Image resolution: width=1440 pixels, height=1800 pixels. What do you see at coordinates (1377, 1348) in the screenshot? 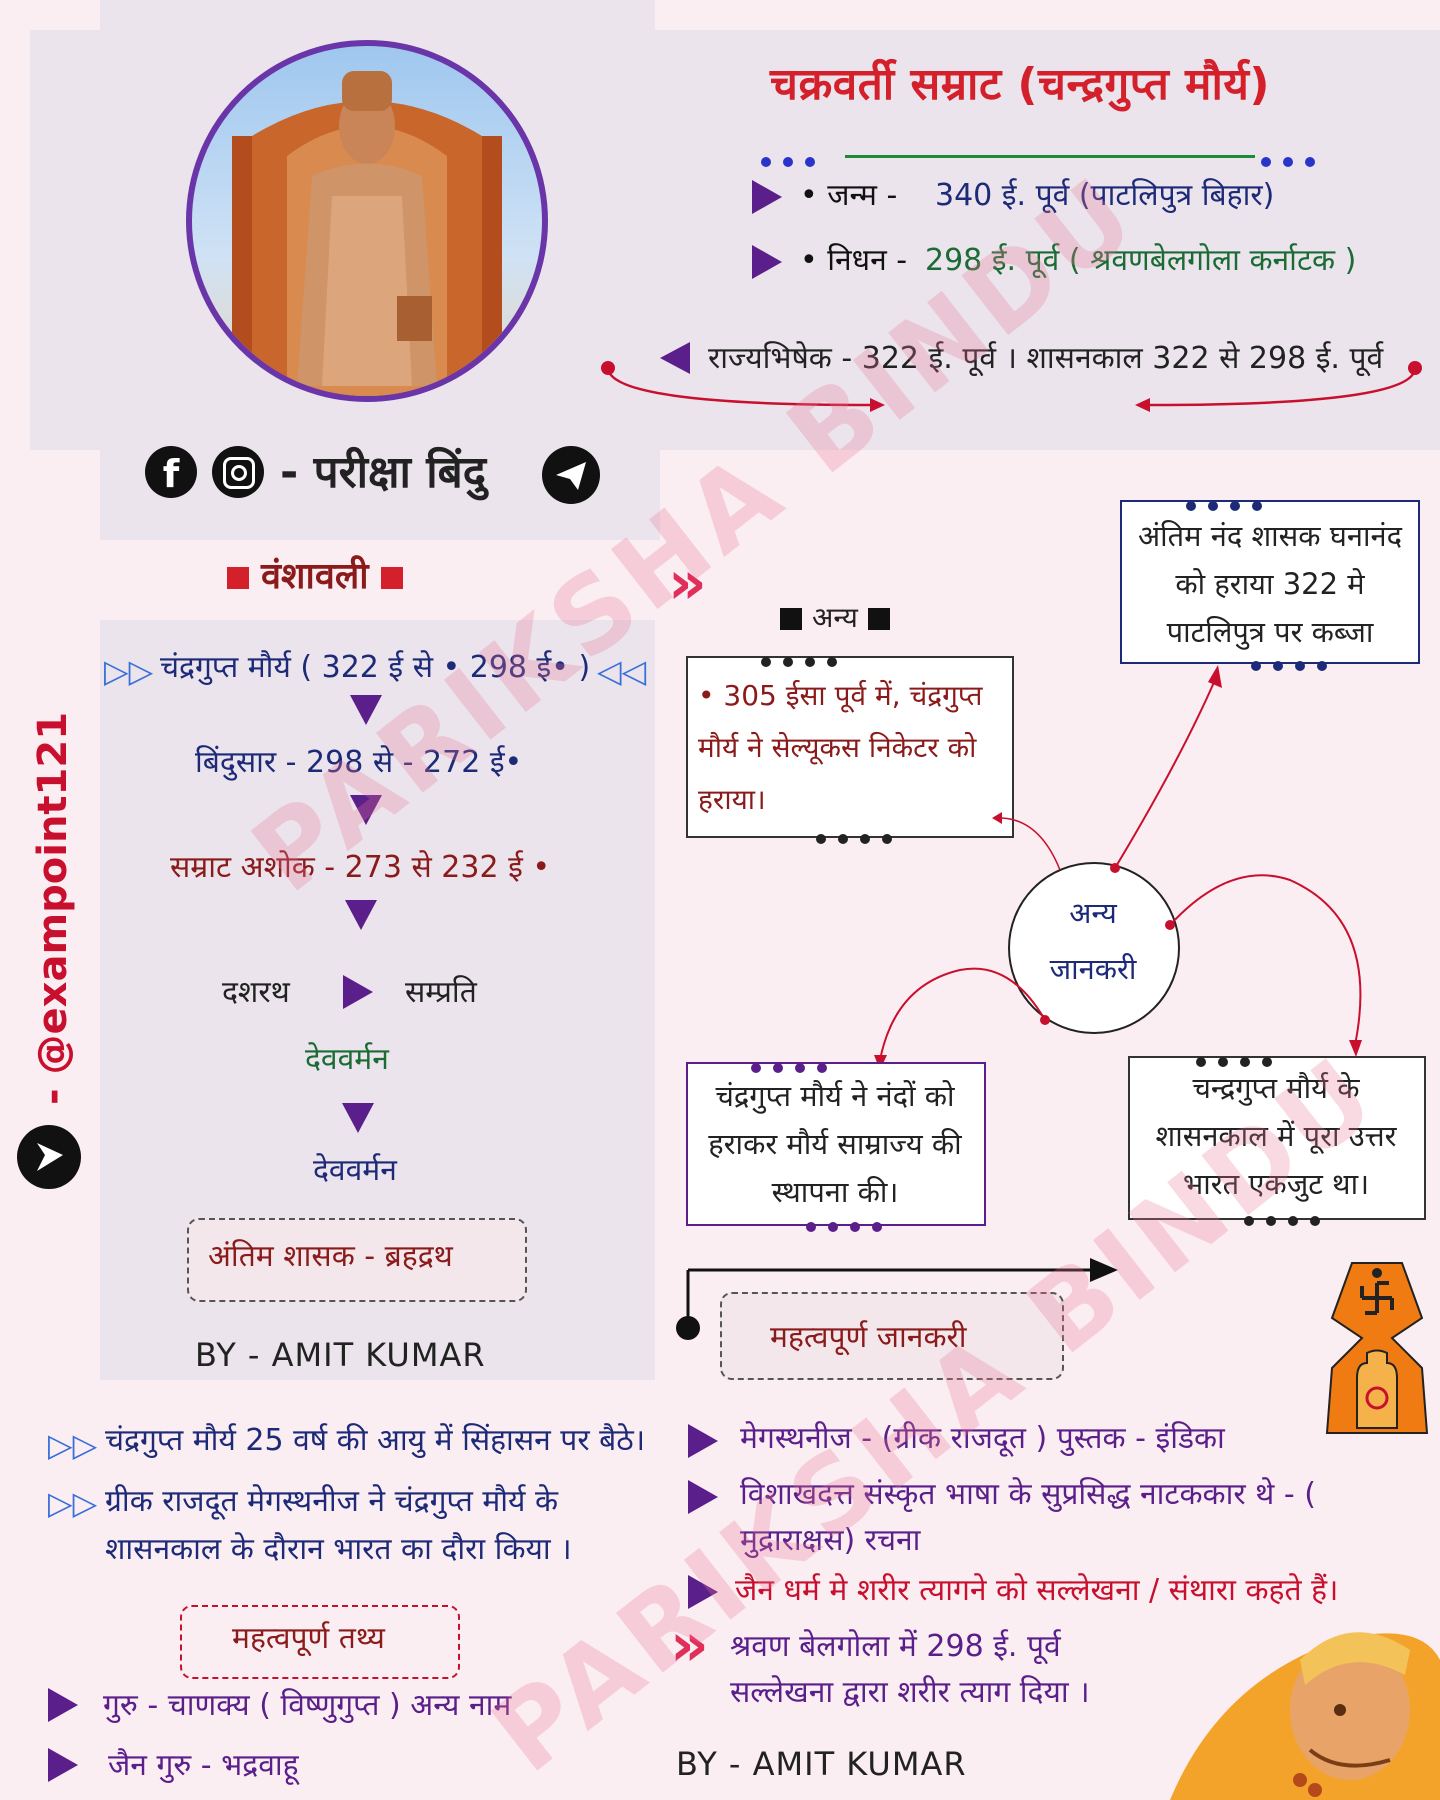
I see `jain-emblem-icon` at bounding box center [1377, 1348].